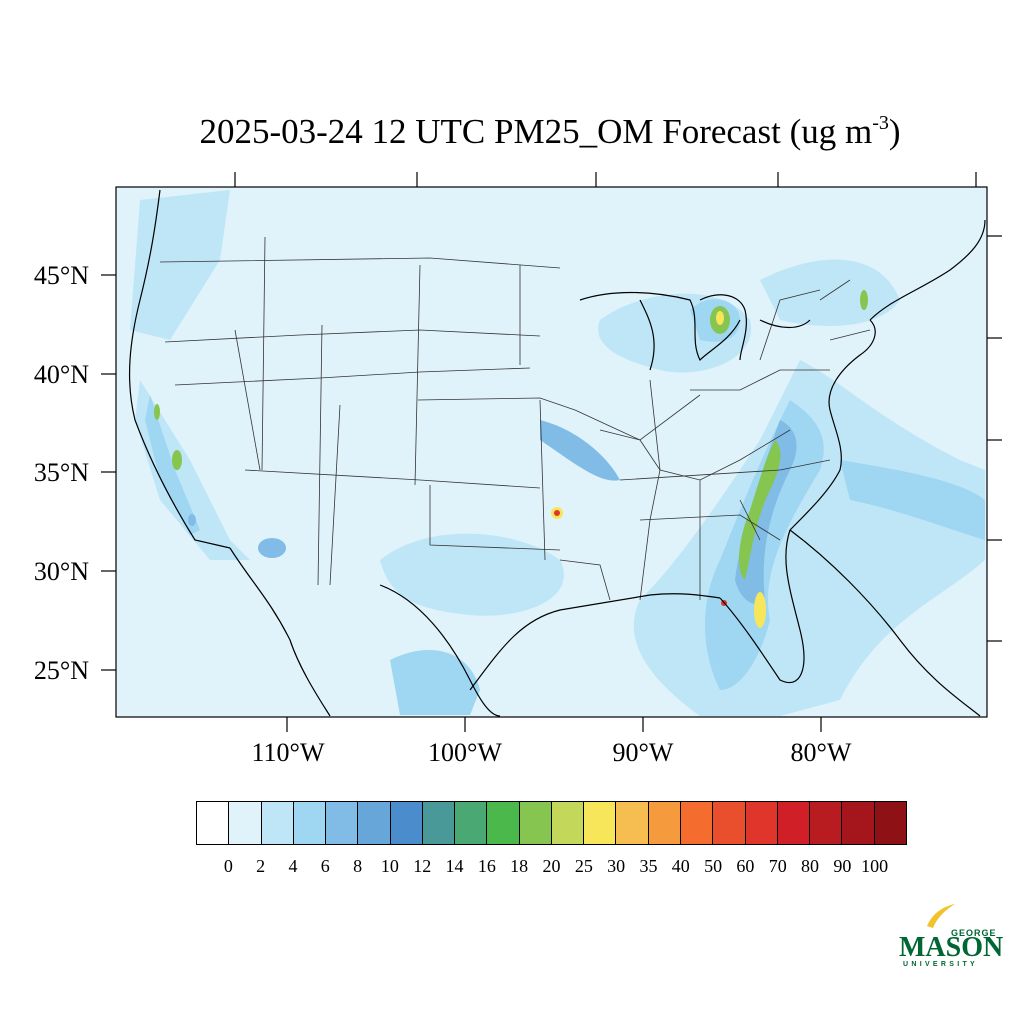 This screenshot has width=1024, height=1024. Describe the element at coordinates (358, 866) in the screenshot. I see `colorbar-tick-label: 8` at that location.